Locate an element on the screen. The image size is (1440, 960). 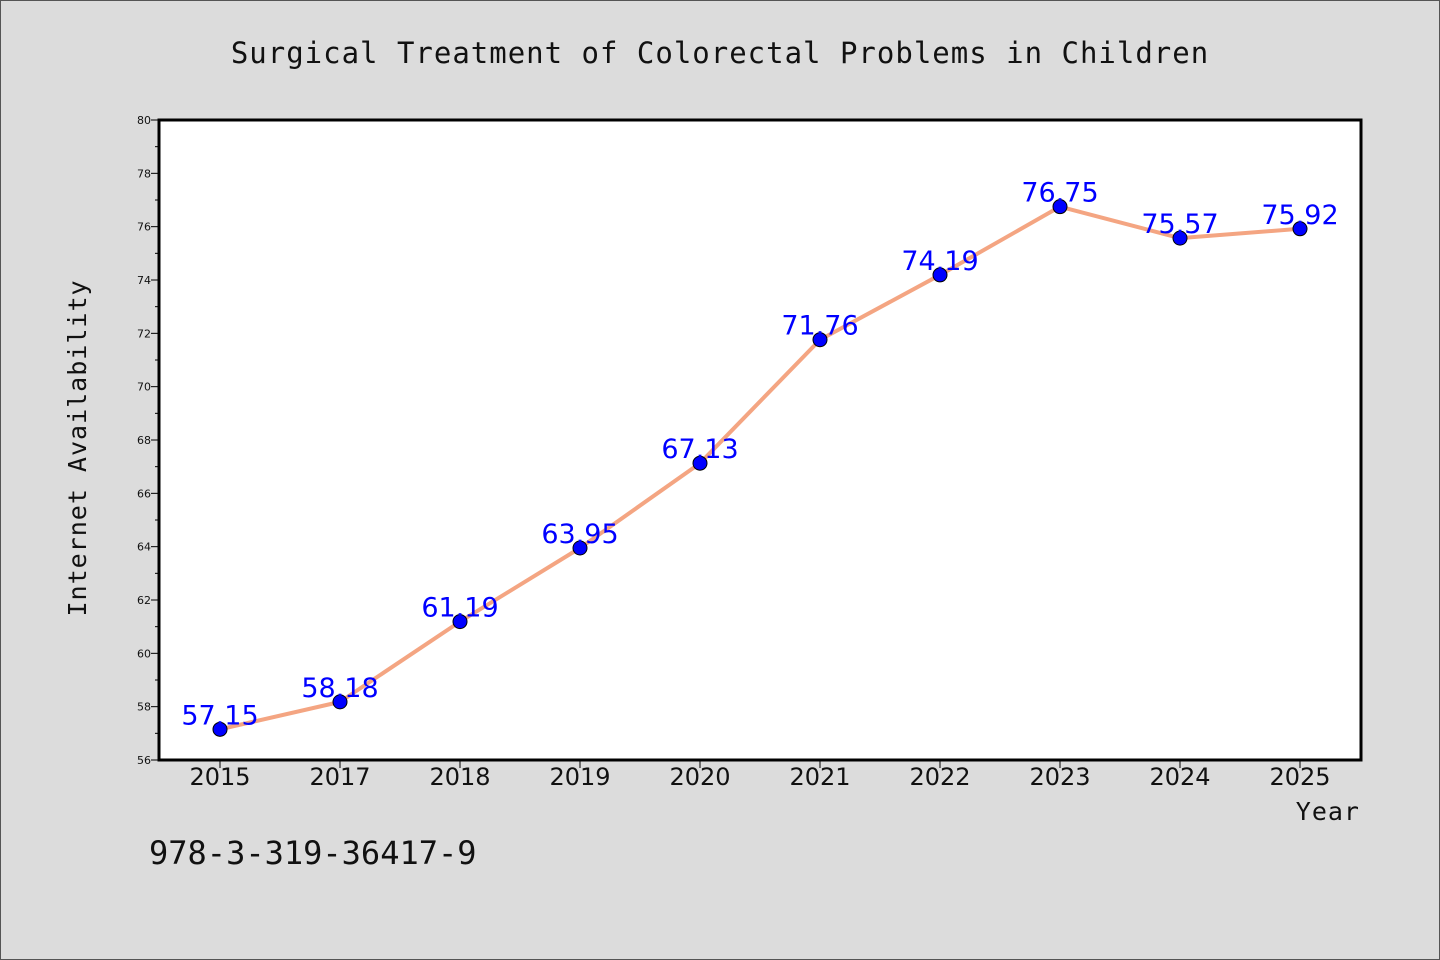
data-label: 74.19 is located at coordinates (939, 261).